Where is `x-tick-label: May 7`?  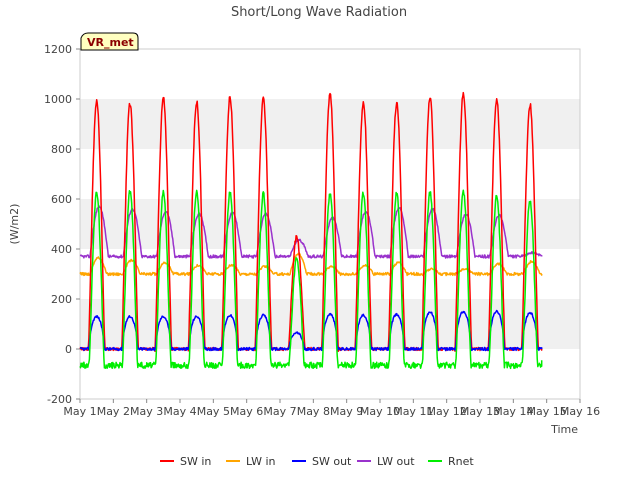 x-tick-label: May 7 is located at coordinates (279, 411).